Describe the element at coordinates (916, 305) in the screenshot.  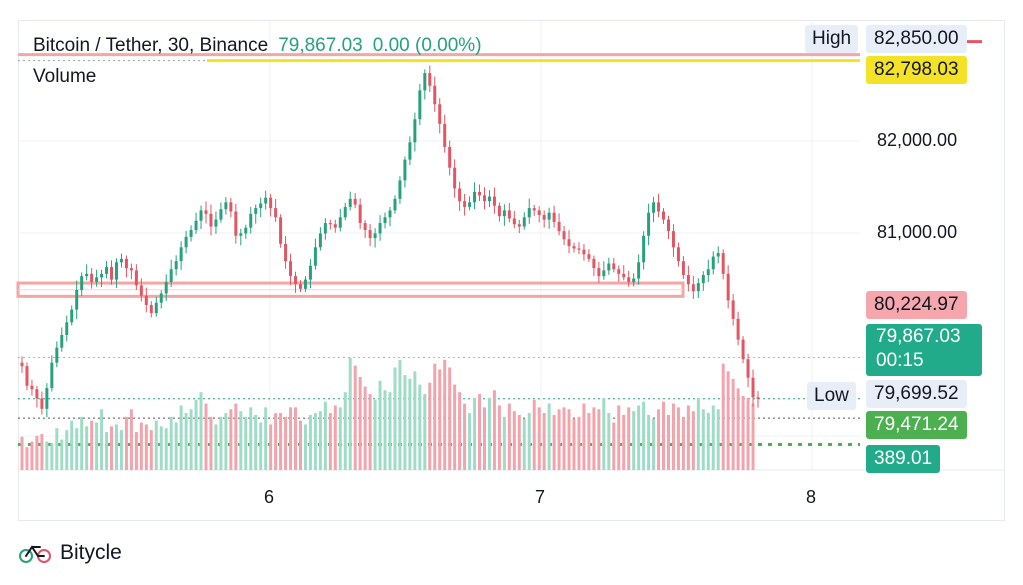
I see `red-level-tag: 80,224.97` at that location.